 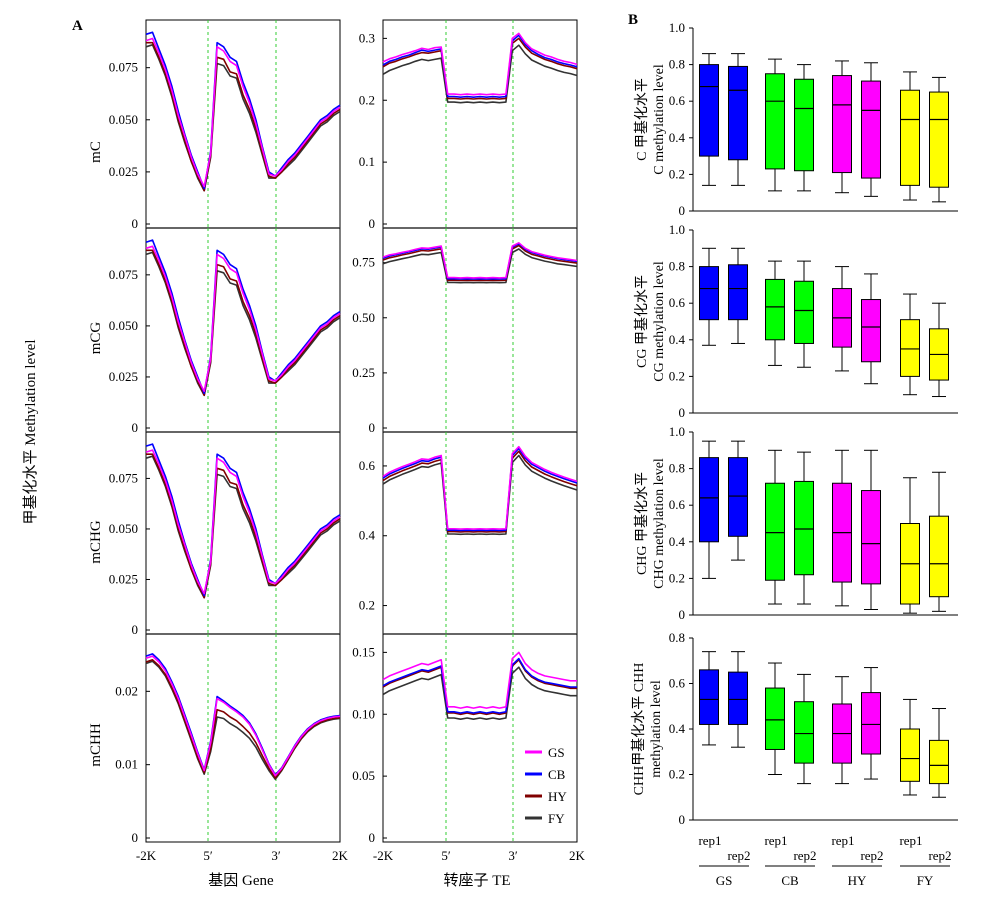 I want to click on box-y-label-line2: methylation level, so click(x=656, y=729).